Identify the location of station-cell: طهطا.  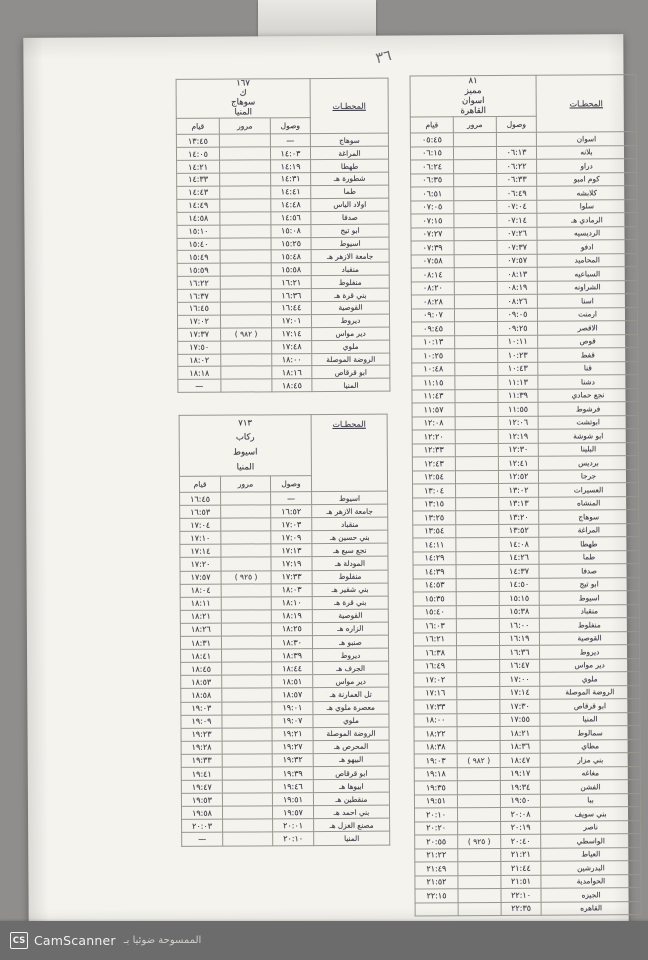
(349, 166).